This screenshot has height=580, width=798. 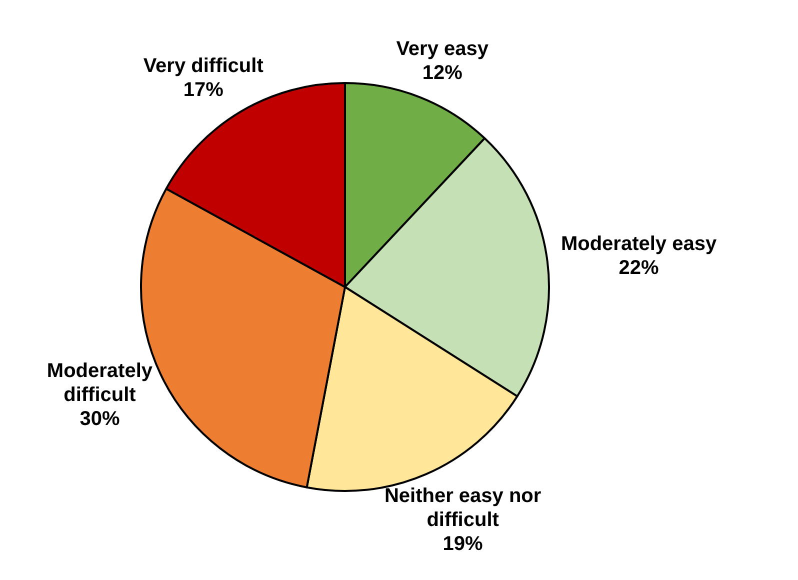 I want to click on slice-label: Neither easy nor difficult, so click(x=463, y=507).